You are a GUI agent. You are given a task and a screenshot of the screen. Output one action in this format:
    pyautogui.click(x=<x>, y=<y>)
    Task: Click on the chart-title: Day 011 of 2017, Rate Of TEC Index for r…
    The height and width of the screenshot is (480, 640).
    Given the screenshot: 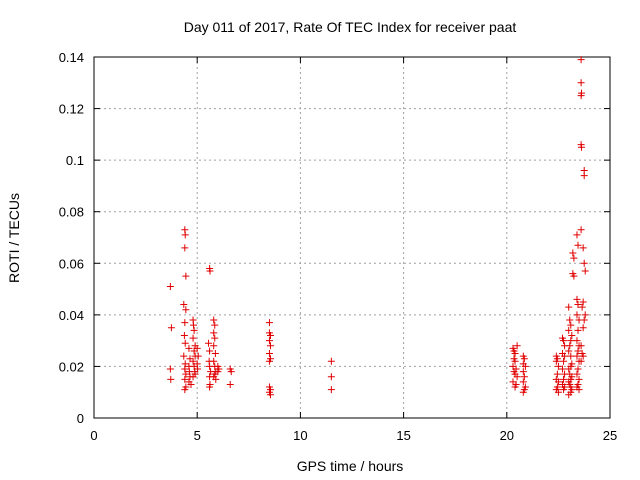 What is the action you would take?
    pyautogui.click(x=350, y=27)
    